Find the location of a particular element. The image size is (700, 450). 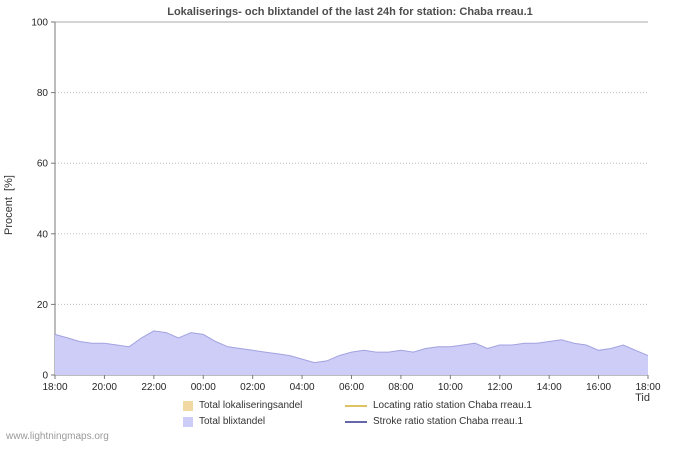

y-tick-label: 20 is located at coordinates (43, 305).